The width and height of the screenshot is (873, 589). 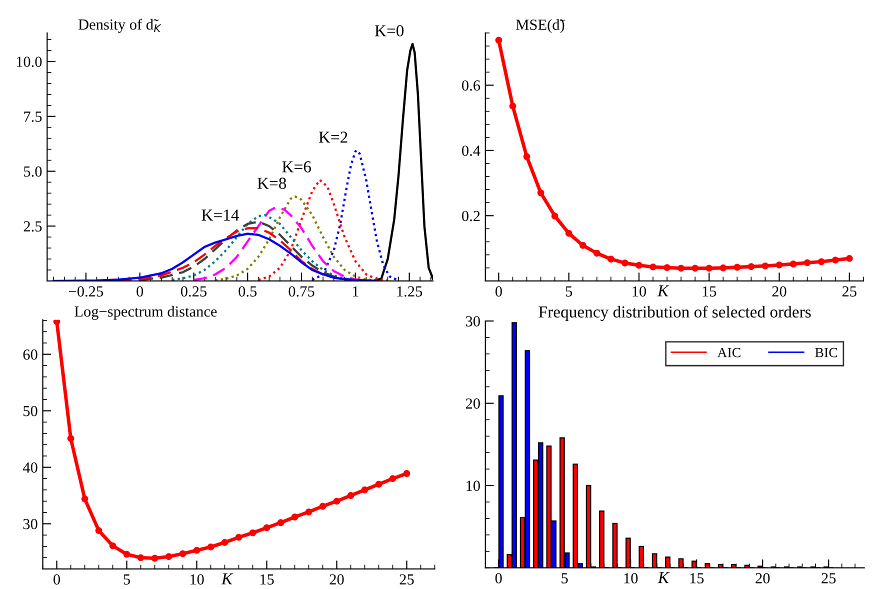 I want to click on chart-title: Frequency distribution of selected orders, so click(x=674, y=314).